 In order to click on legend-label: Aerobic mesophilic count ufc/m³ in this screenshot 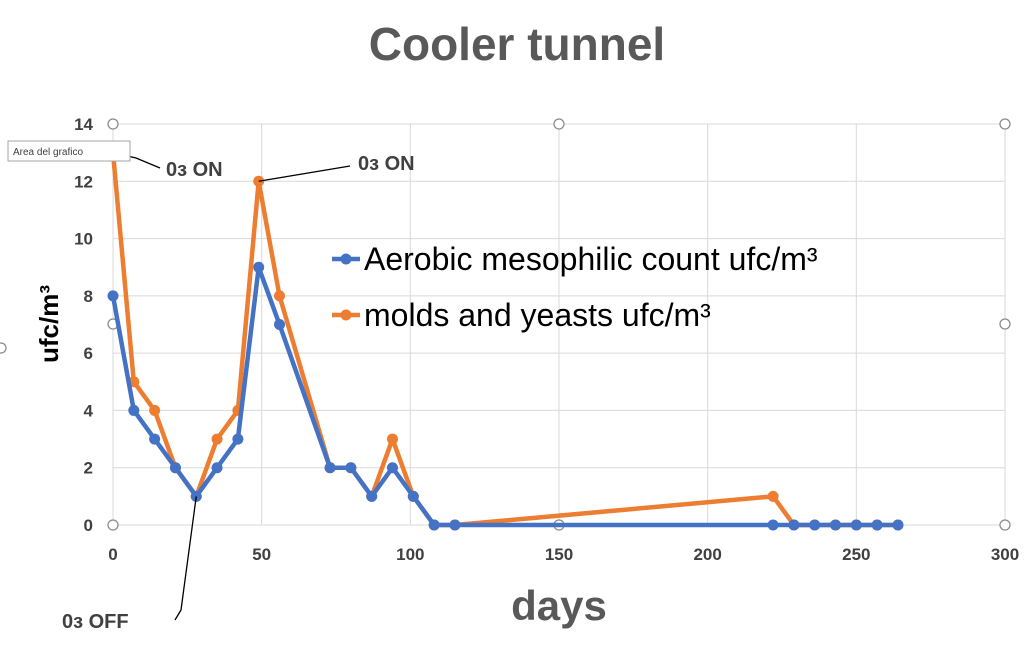, I will do `click(591, 259)`.